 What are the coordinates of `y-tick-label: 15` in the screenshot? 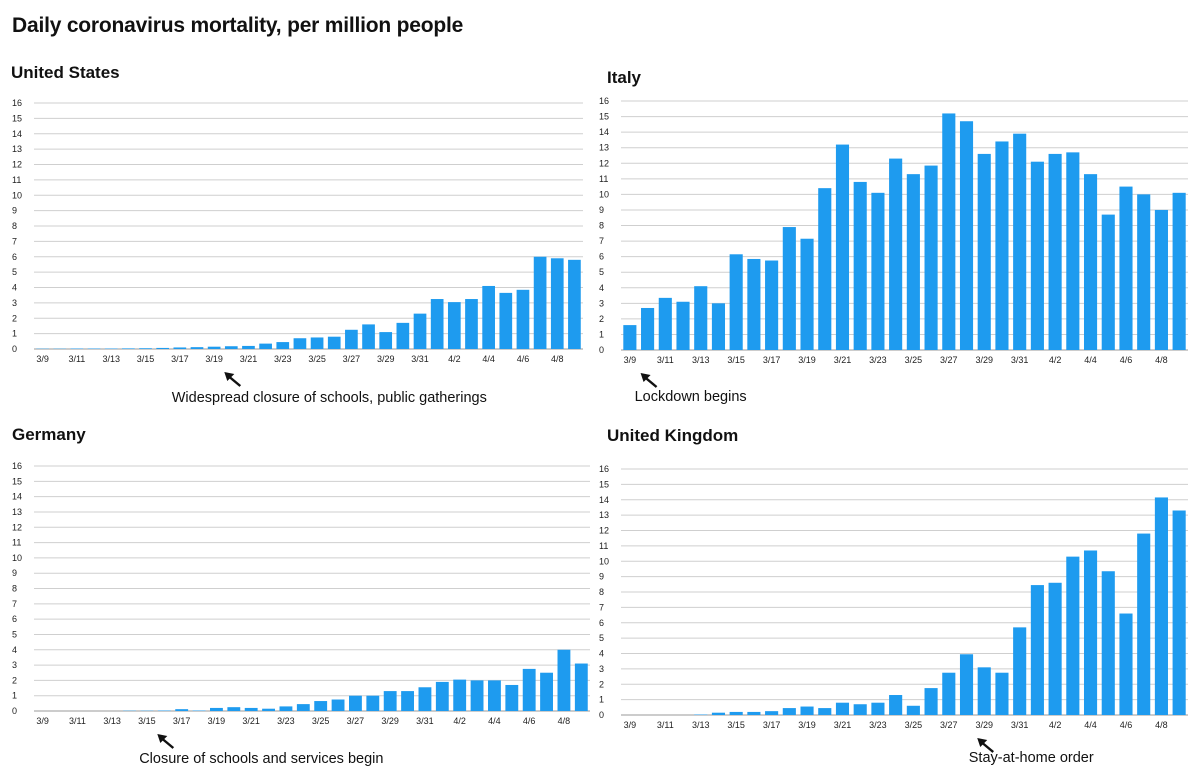 It's located at (17, 481).